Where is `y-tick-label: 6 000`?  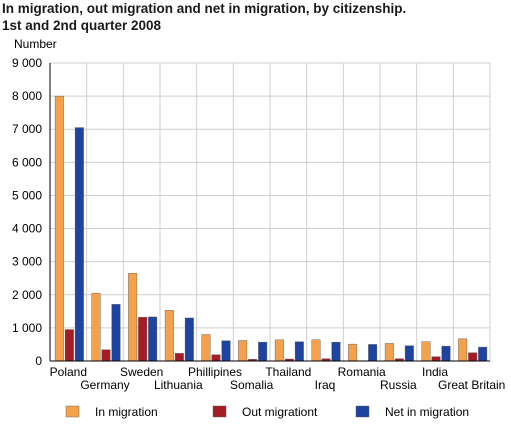 y-tick-label: 6 000 is located at coordinates (27, 162).